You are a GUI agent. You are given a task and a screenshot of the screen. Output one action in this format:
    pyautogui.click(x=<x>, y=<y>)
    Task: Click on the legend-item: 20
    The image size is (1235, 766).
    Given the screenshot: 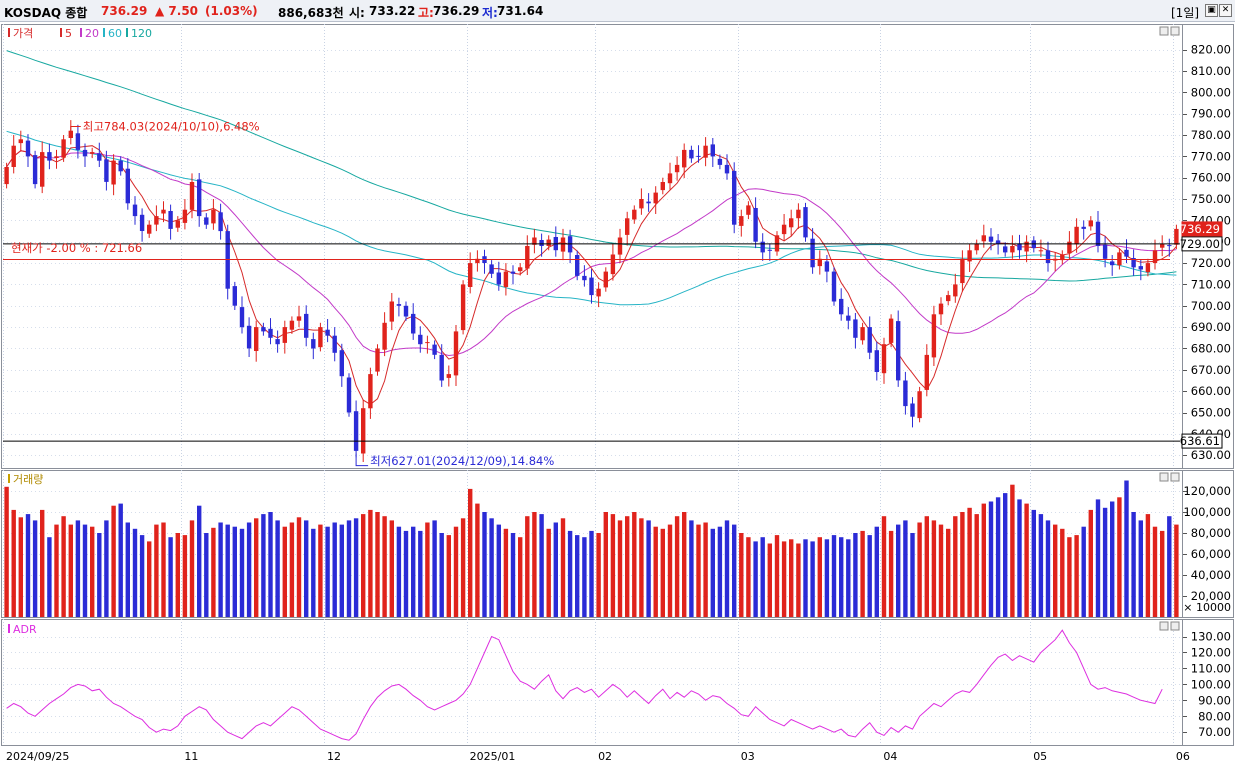 What is the action you would take?
    pyautogui.click(x=92, y=33)
    